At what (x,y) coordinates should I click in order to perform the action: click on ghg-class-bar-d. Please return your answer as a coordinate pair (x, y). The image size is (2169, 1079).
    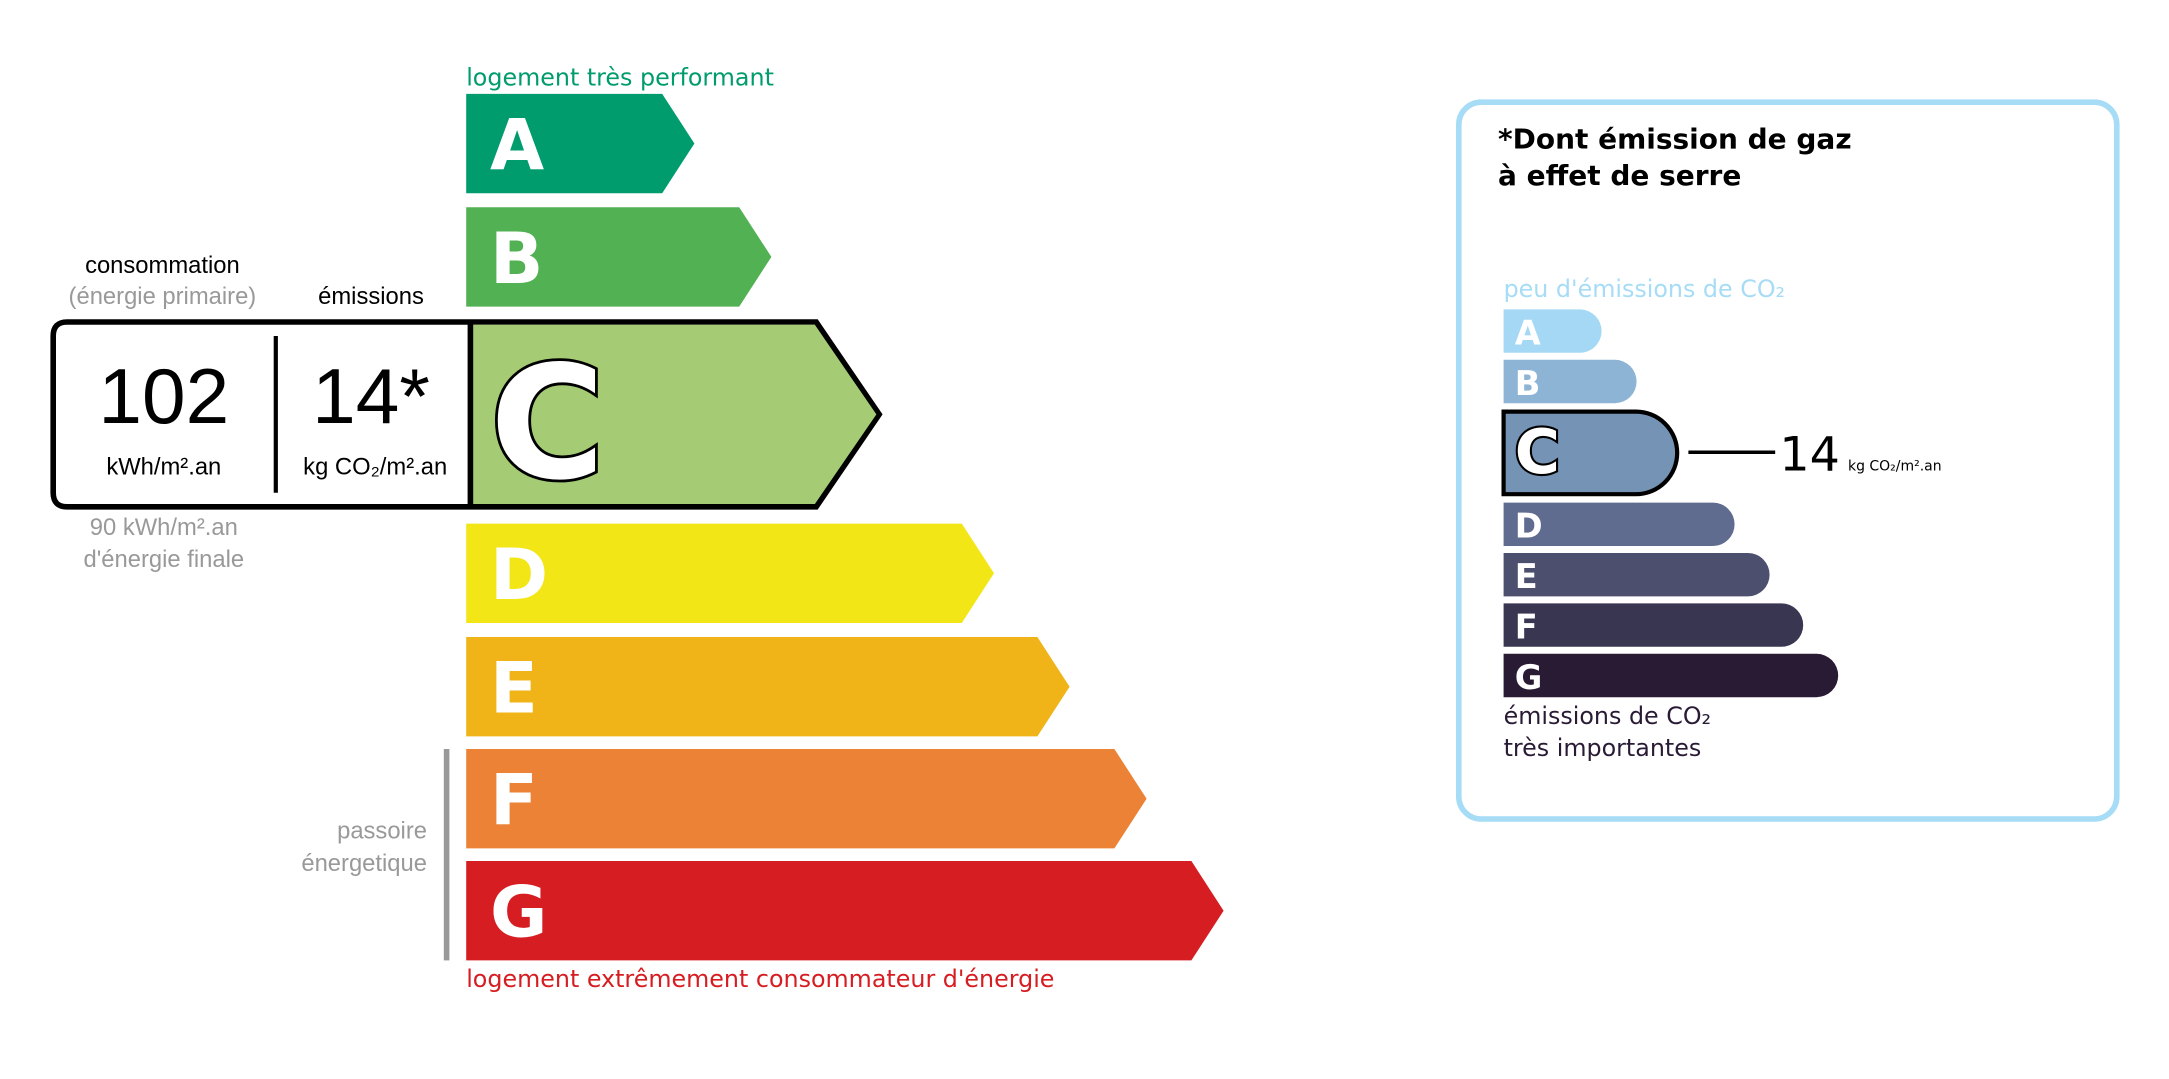
    Looking at the image, I should click on (1619, 524).